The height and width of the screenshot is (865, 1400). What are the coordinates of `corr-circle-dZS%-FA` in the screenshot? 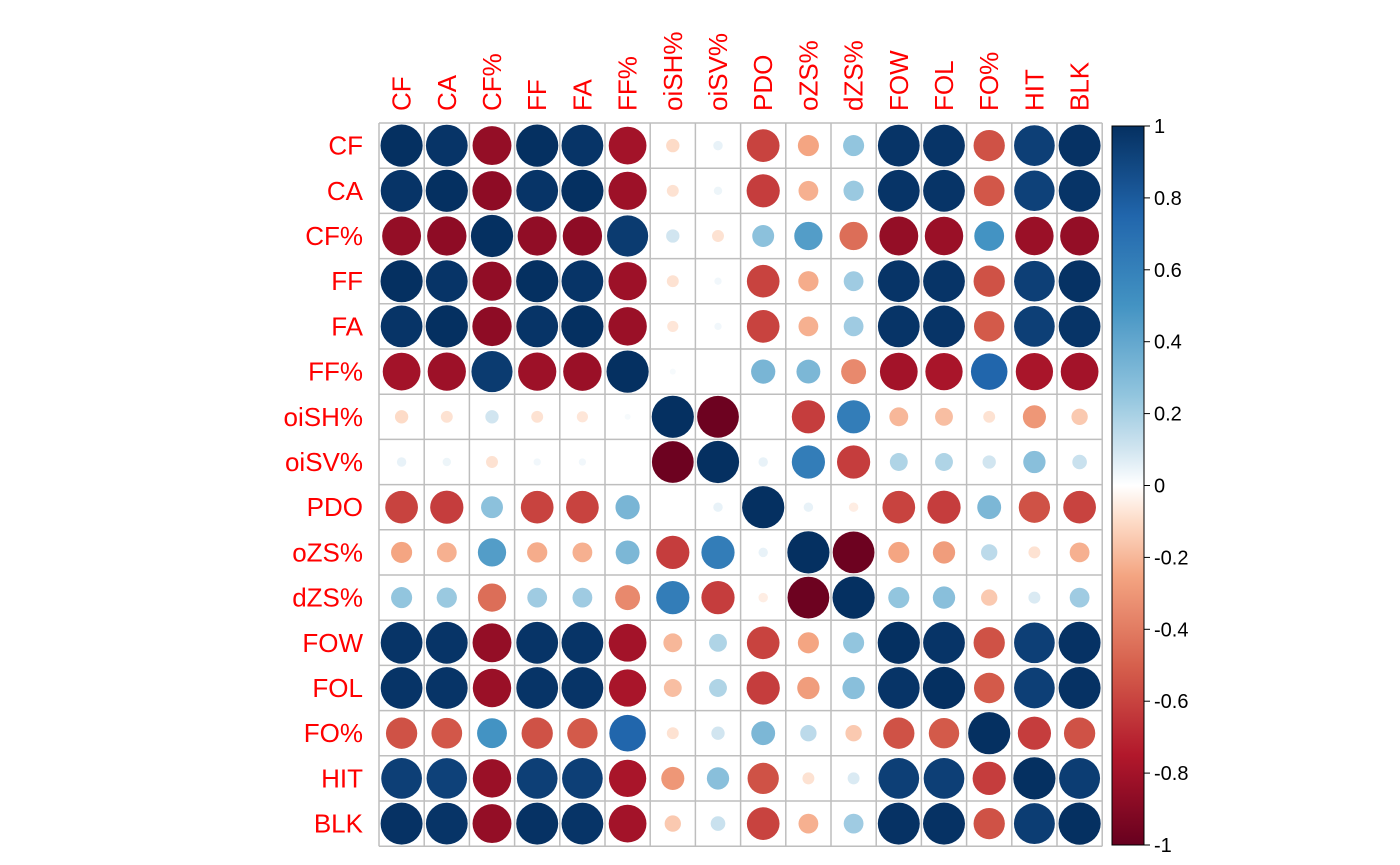 It's located at (582, 597).